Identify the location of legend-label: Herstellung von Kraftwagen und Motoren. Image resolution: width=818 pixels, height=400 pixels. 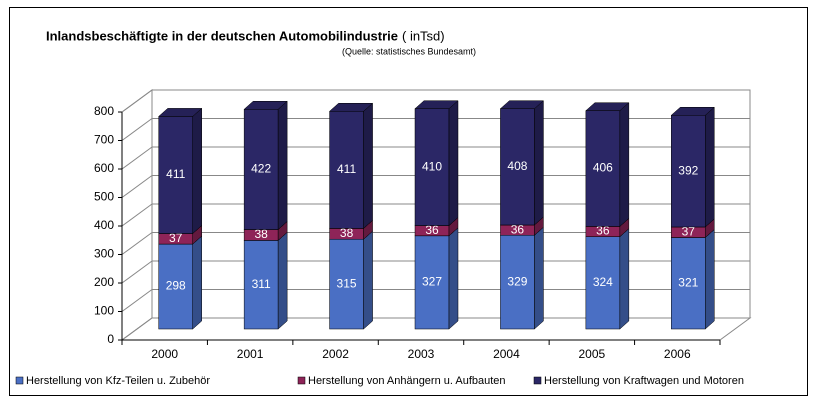
(644, 381).